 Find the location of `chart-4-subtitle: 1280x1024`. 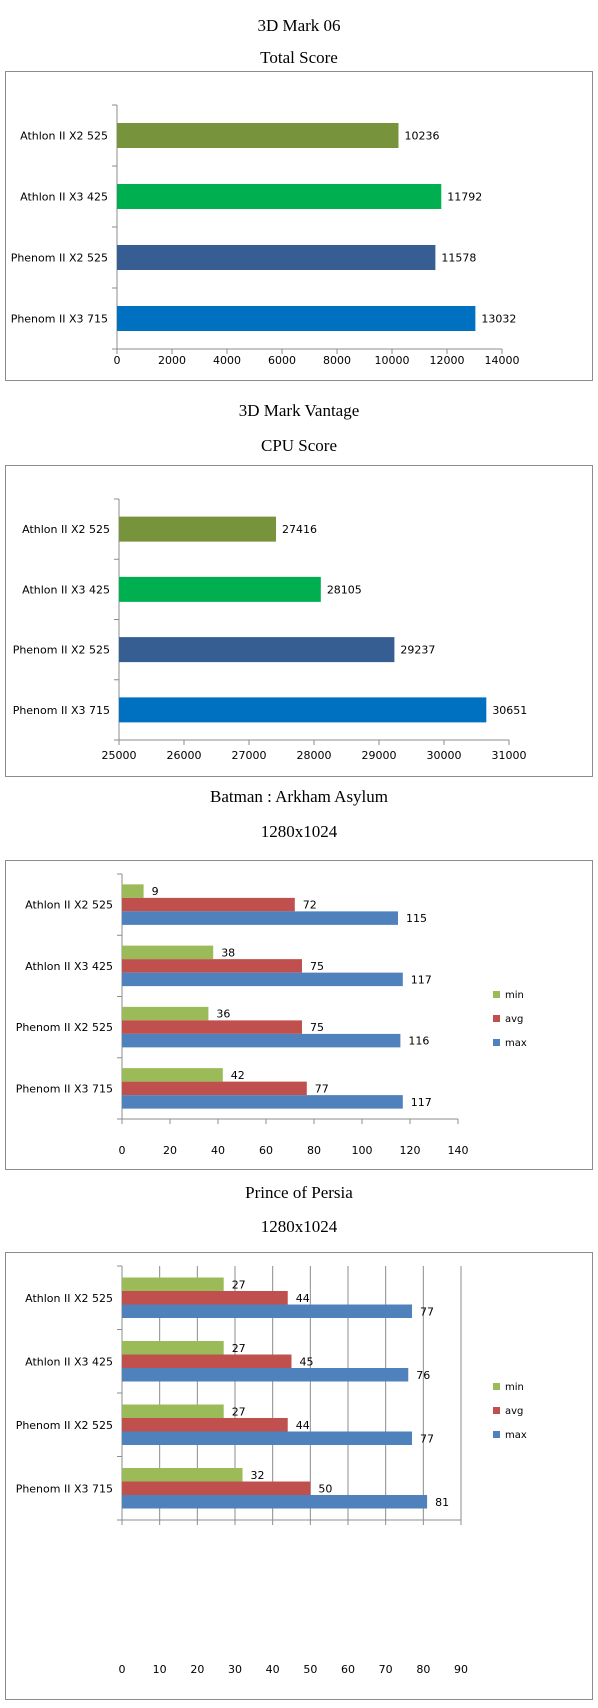

chart-4-subtitle: 1280x1024 is located at coordinates (299, 1226).